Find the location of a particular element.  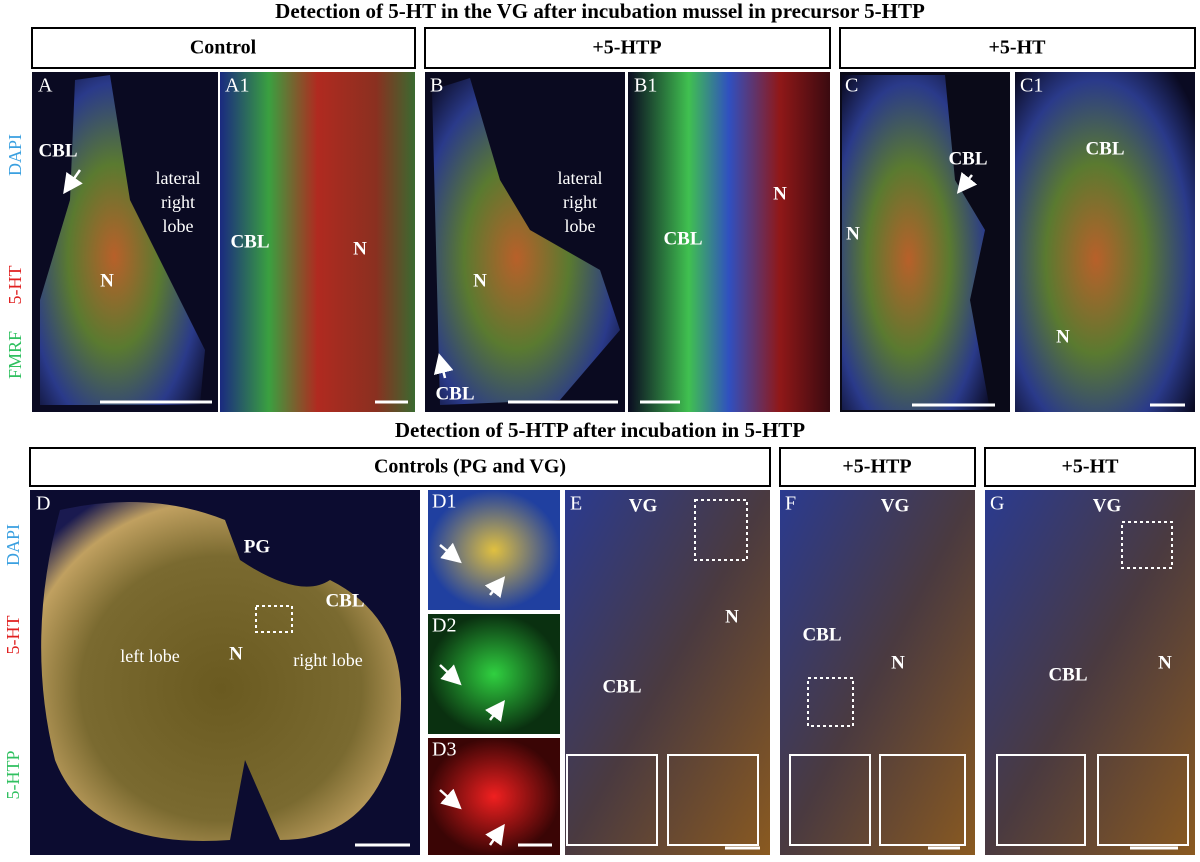

panel-letter: D is located at coordinates (43, 504).